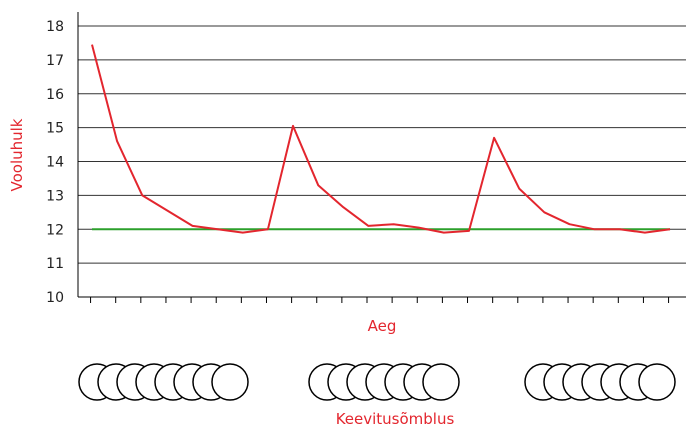  What do you see at coordinates (55, 230) in the screenshot?
I see `y-tick-label-12: 12` at bounding box center [55, 230].